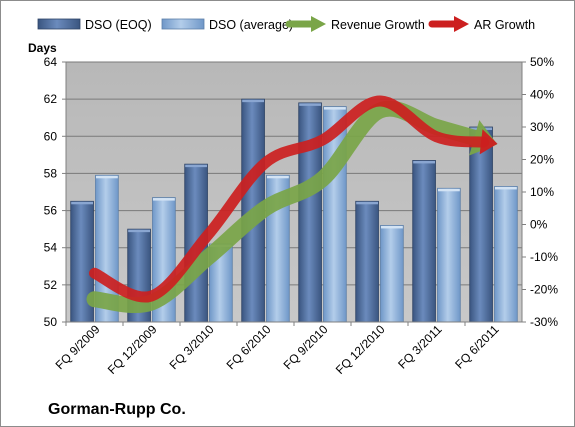  What do you see at coordinates (51, 62) in the screenshot?
I see `left-tick-label: 64` at bounding box center [51, 62].